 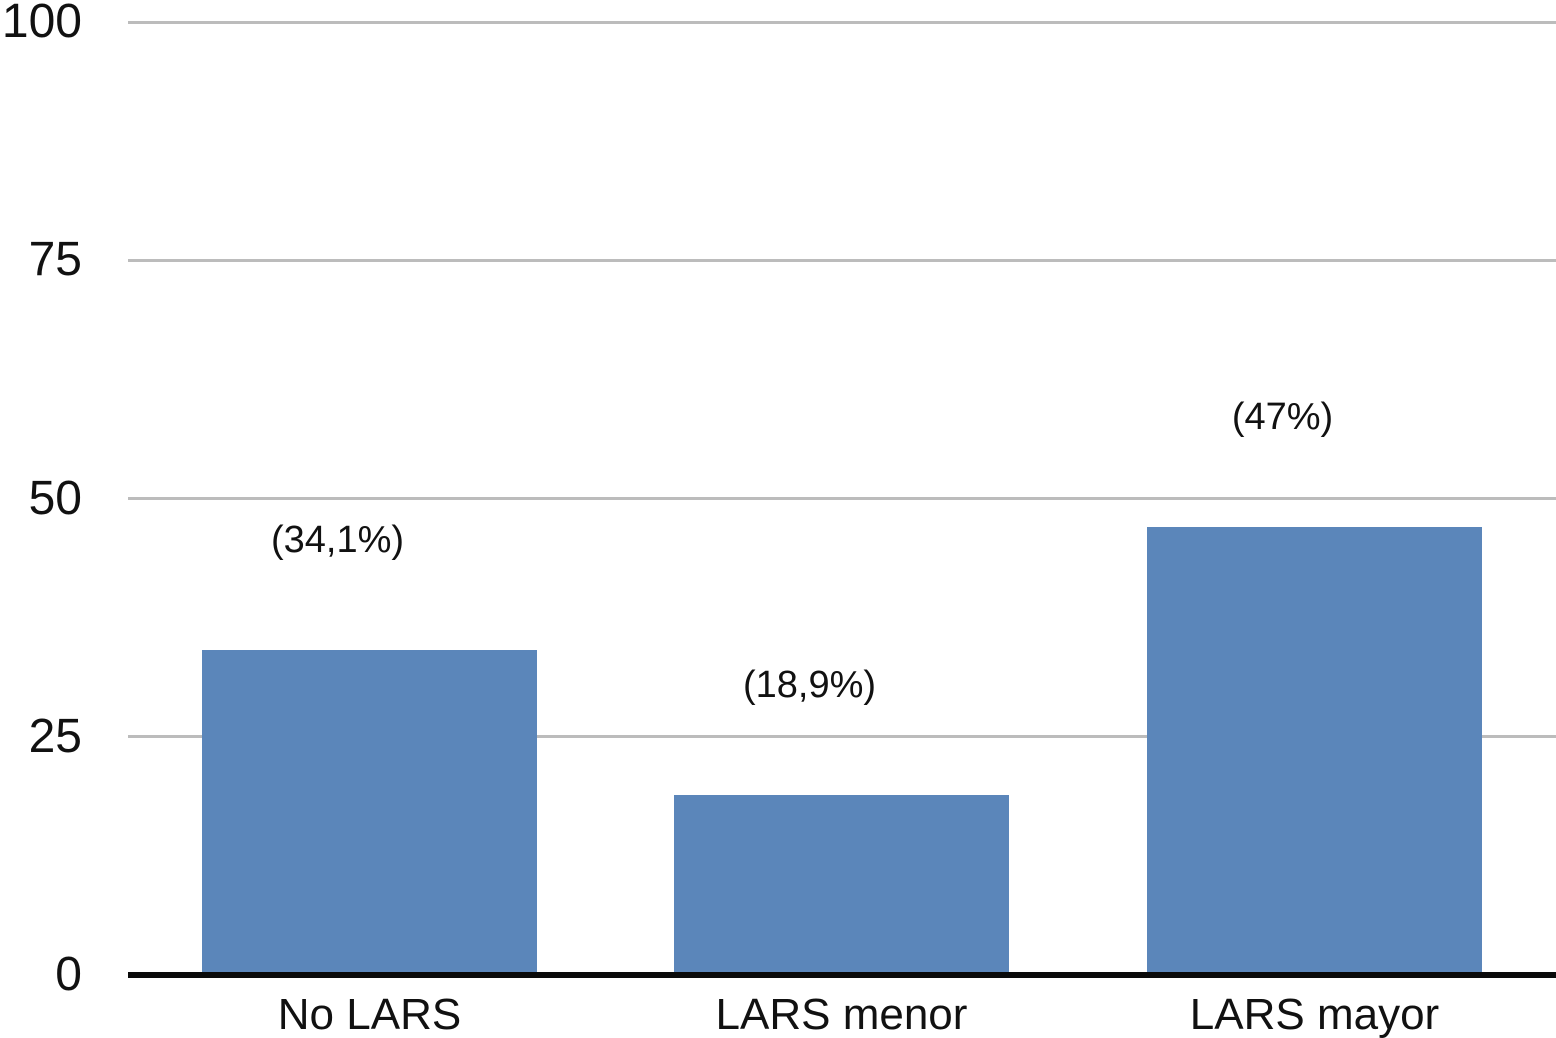 What do you see at coordinates (1314, 1014) in the screenshot?
I see `x-category-label-3: LARS mayor` at bounding box center [1314, 1014].